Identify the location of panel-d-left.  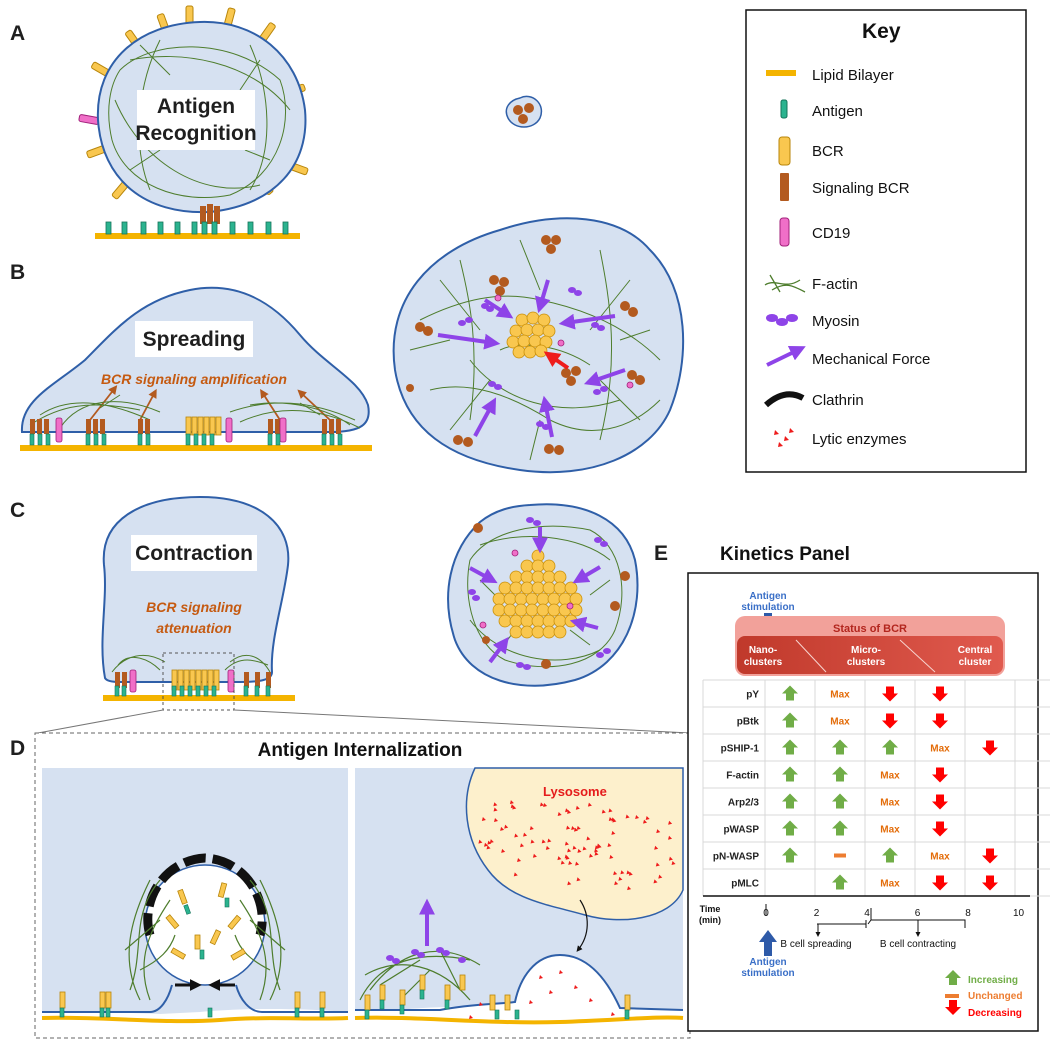
(195, 896).